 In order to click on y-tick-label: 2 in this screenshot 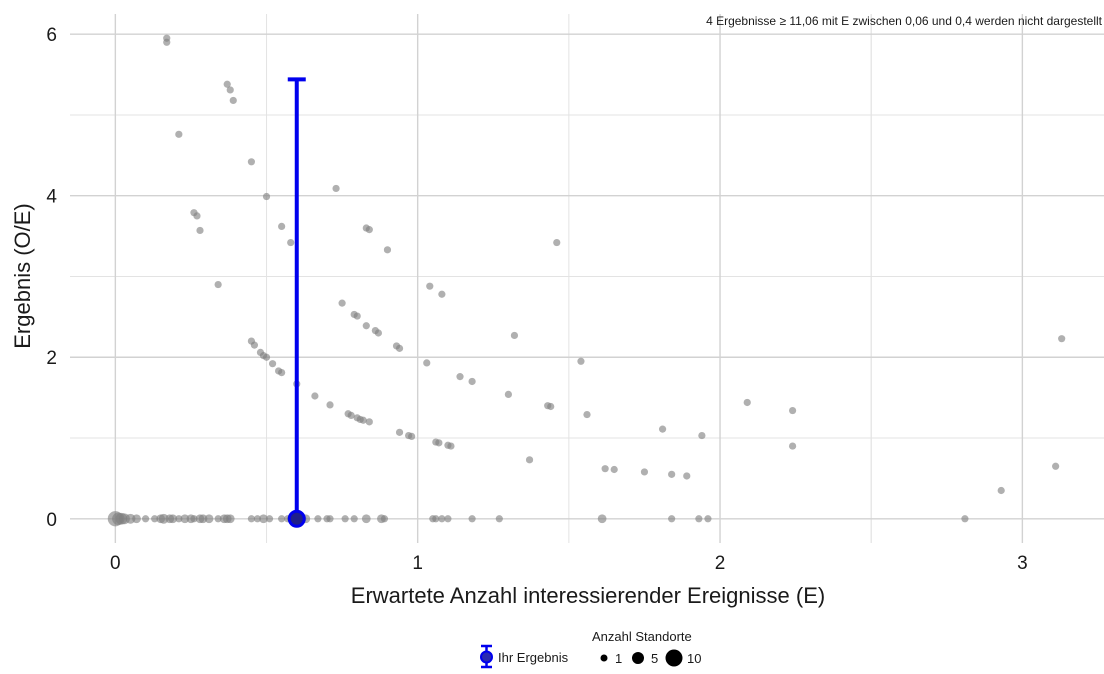, I will do `click(51, 358)`.